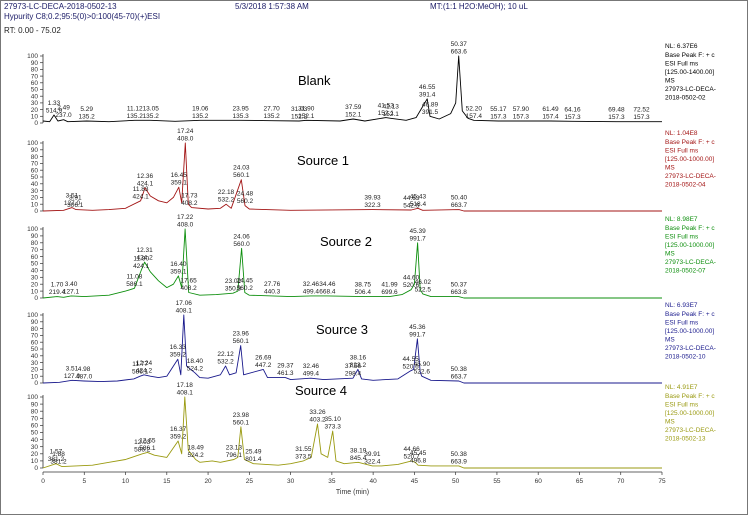 Image resolution: width=748 pixels, height=515 pixels. Describe the element at coordinates (241, 108) in the screenshot. I see `peak-rt-label: 23.95` at that location.